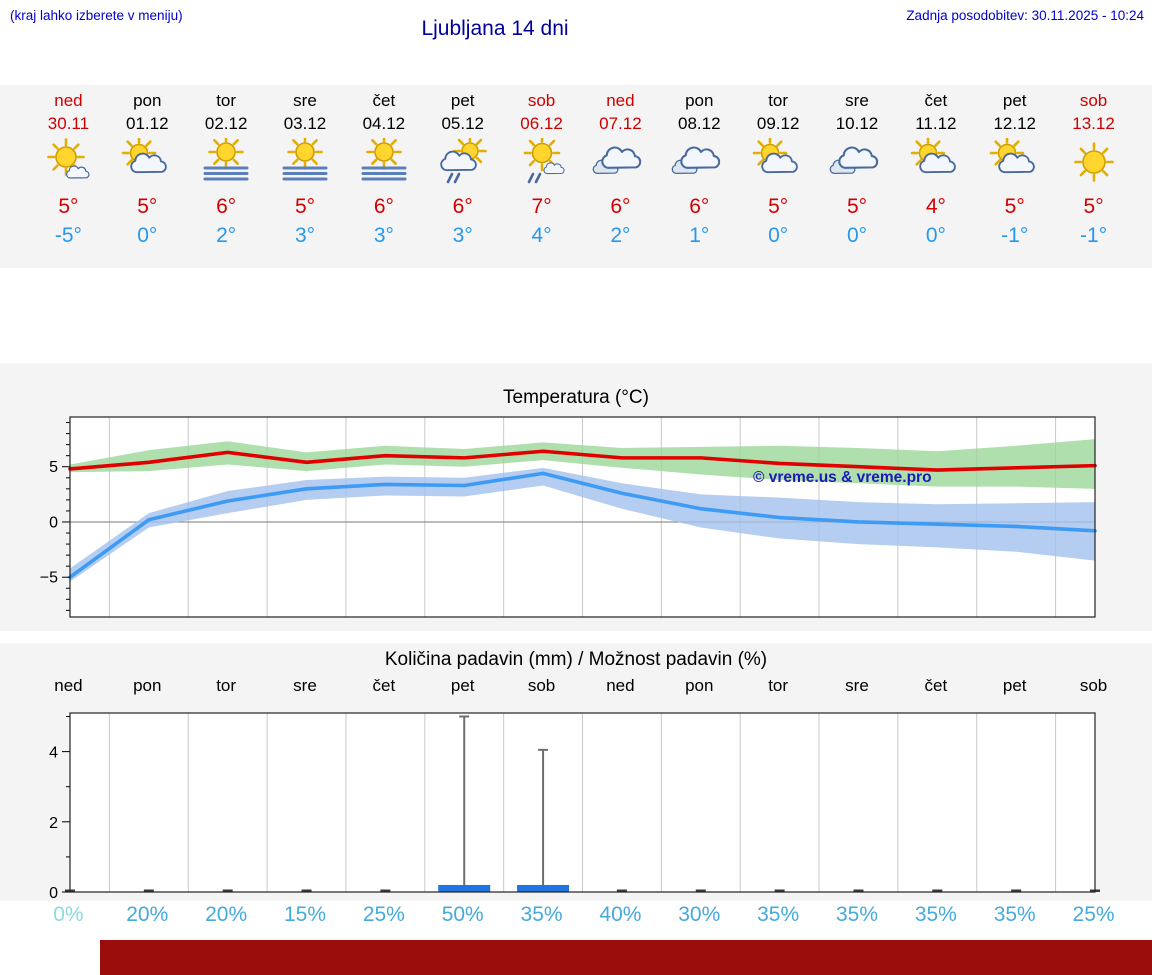  Describe the element at coordinates (462, 123) in the screenshot. I see `day-date: 05.12` at that location.